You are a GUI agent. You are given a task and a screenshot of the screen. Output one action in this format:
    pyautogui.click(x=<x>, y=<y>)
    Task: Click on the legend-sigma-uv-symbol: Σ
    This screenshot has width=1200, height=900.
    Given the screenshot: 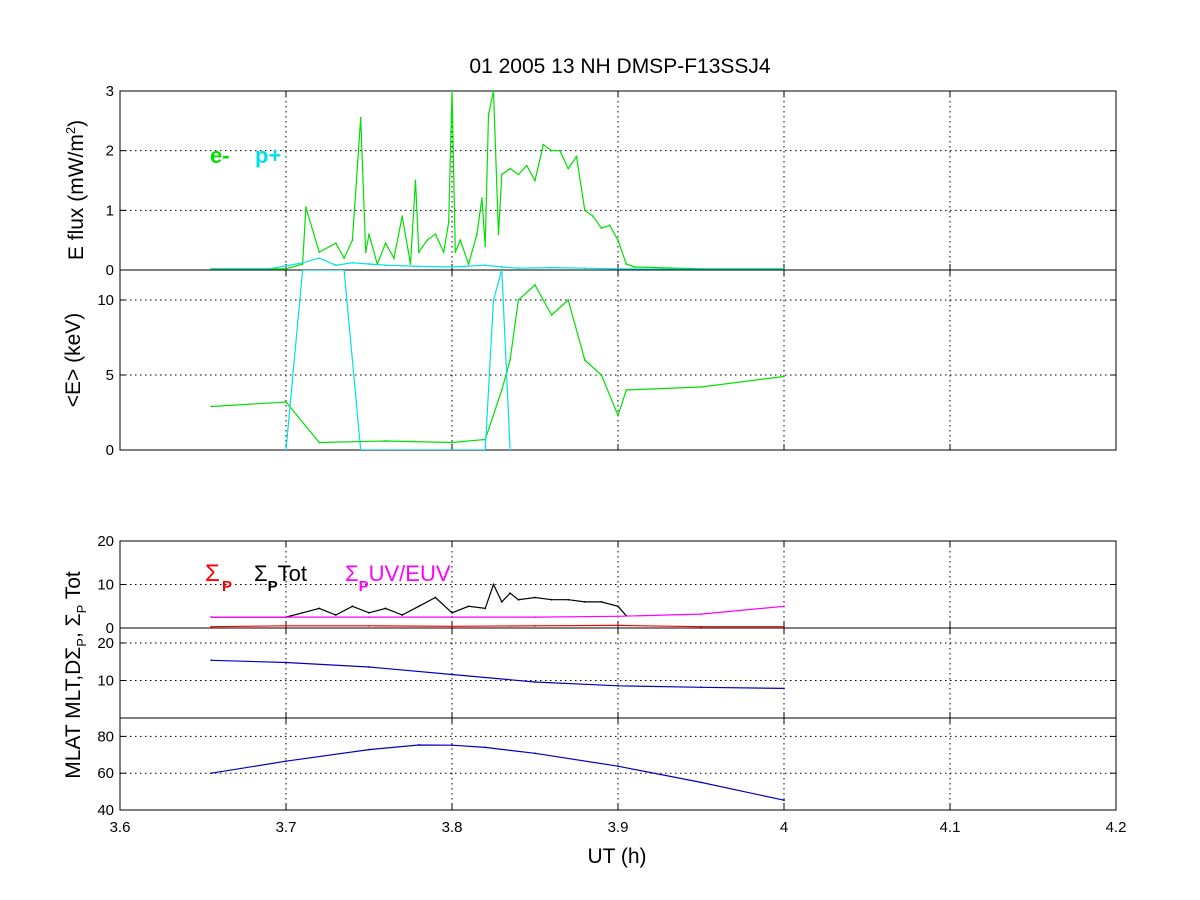 What is the action you would take?
    pyautogui.click(x=352, y=573)
    